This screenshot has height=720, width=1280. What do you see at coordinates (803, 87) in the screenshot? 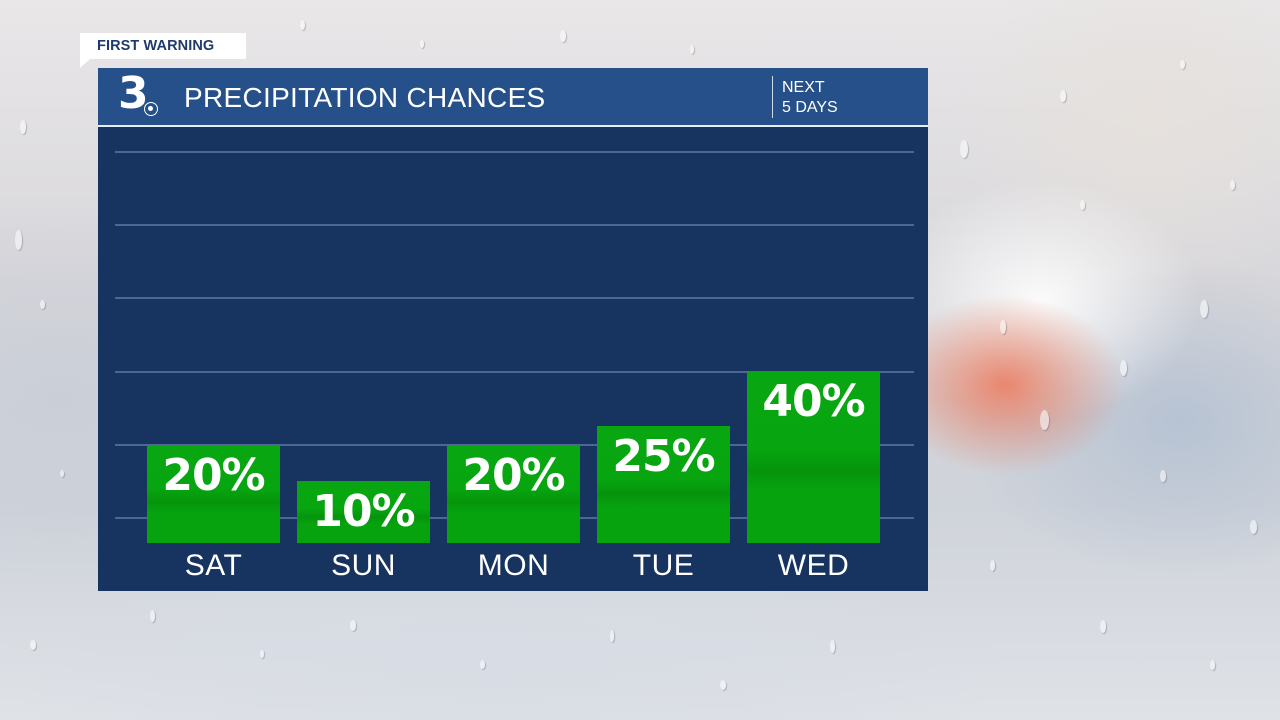
I see `range-line-1: NEXT` at bounding box center [803, 87].